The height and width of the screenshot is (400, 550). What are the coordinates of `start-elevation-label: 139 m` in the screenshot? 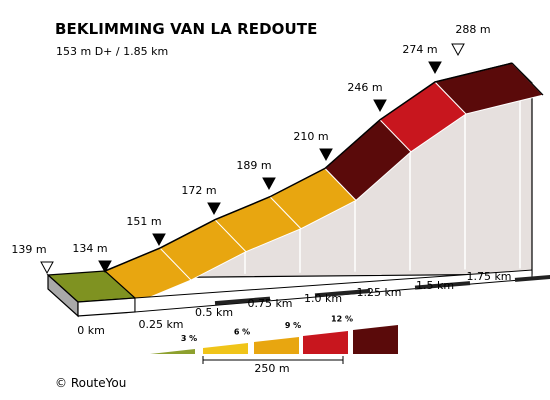 It's located at (28, 249).